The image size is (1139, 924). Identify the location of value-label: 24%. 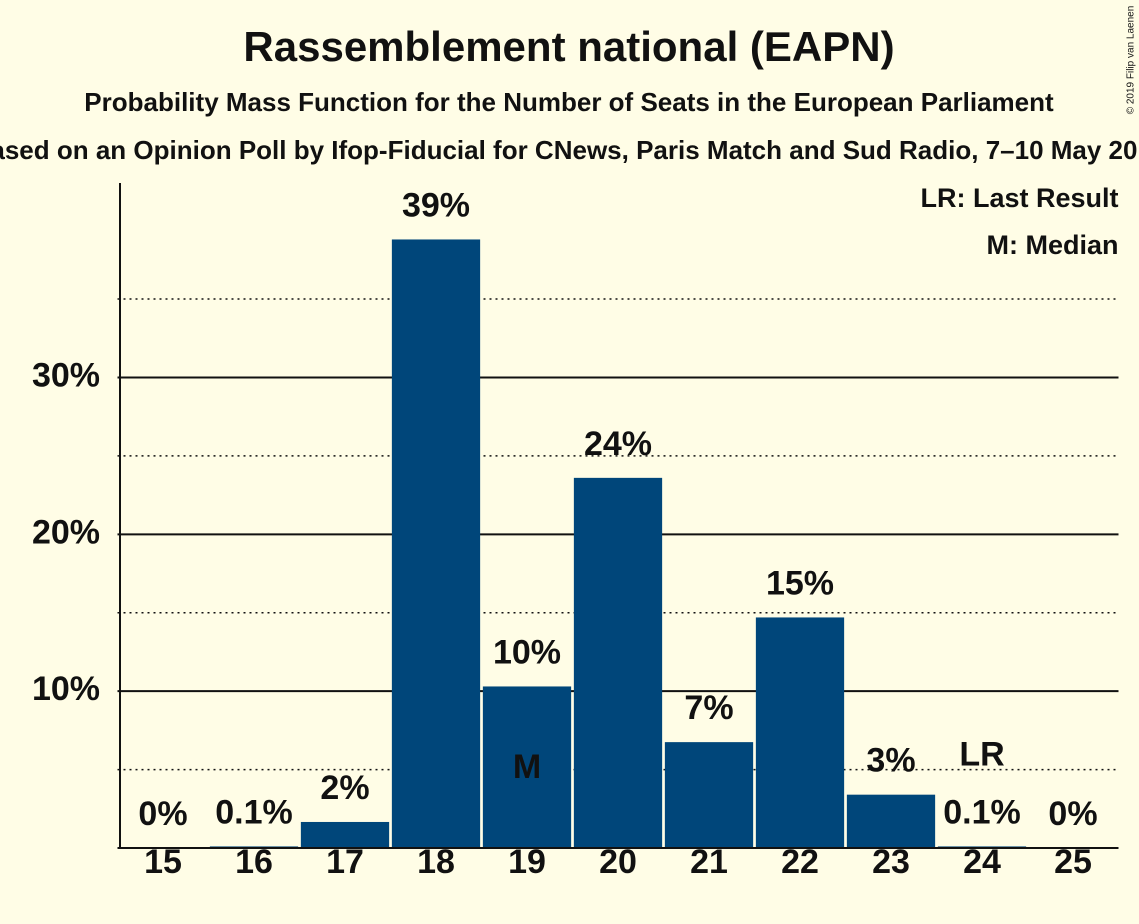
(618, 444).